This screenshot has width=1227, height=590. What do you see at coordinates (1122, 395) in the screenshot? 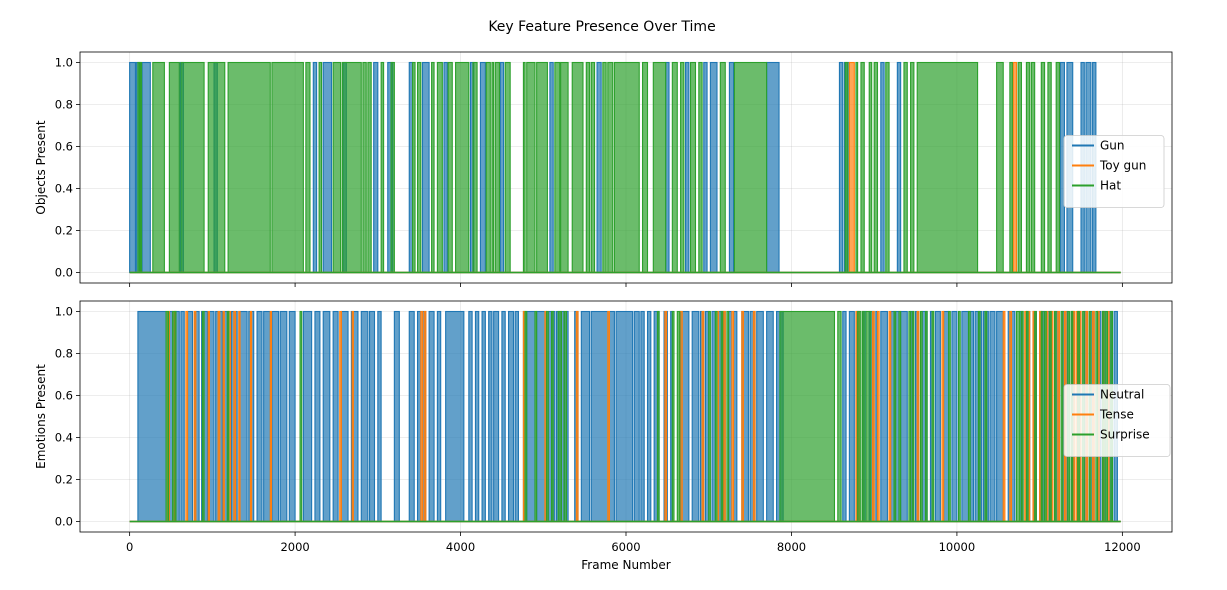
I see `legend-entry: Neutral` at bounding box center [1122, 395].